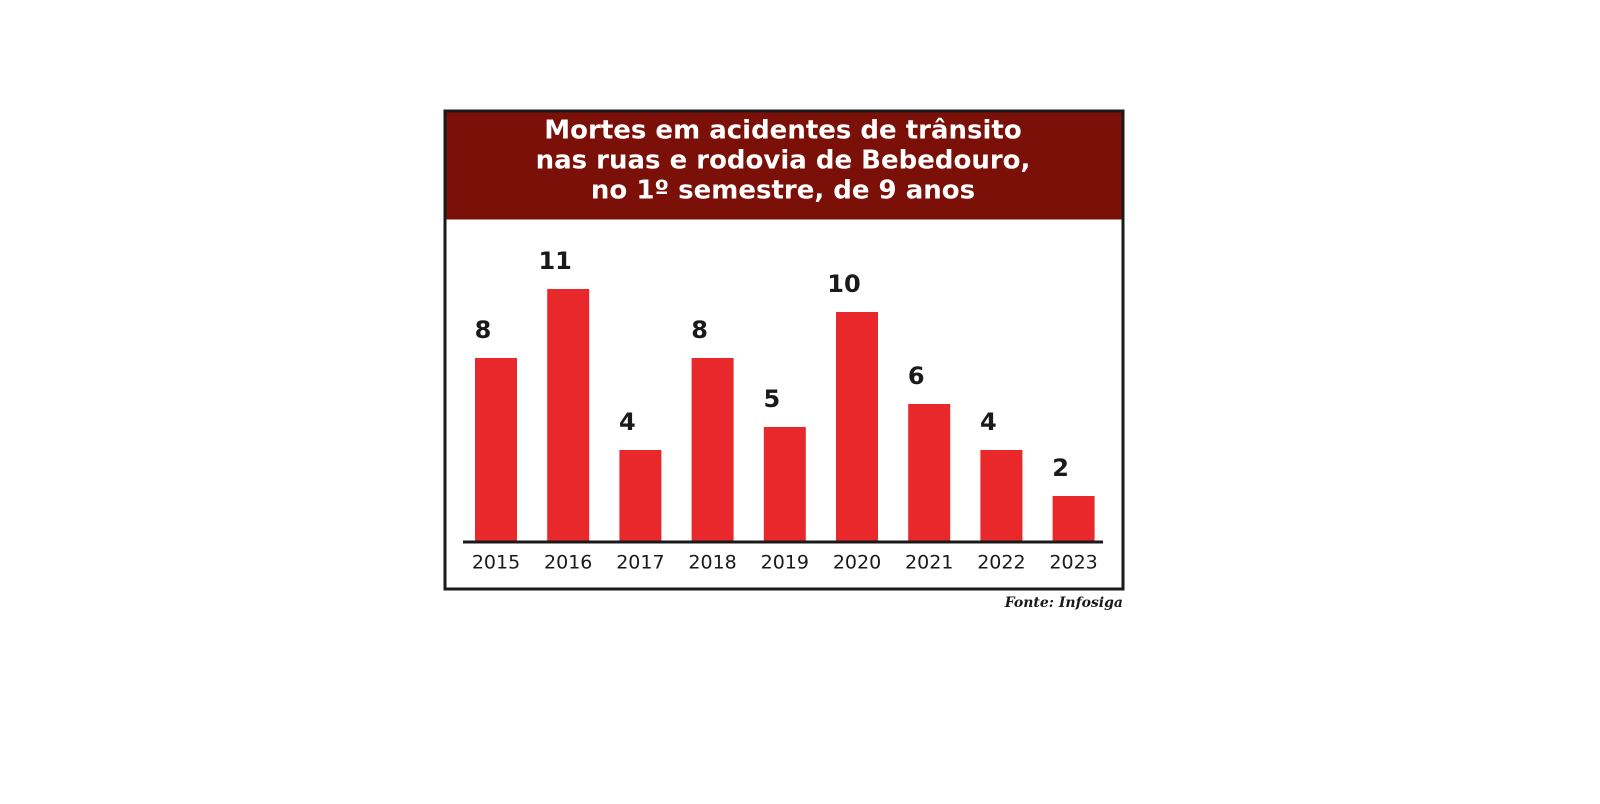 The height and width of the screenshot is (804, 1600). I want to click on value-label: 10, so click(843, 284).